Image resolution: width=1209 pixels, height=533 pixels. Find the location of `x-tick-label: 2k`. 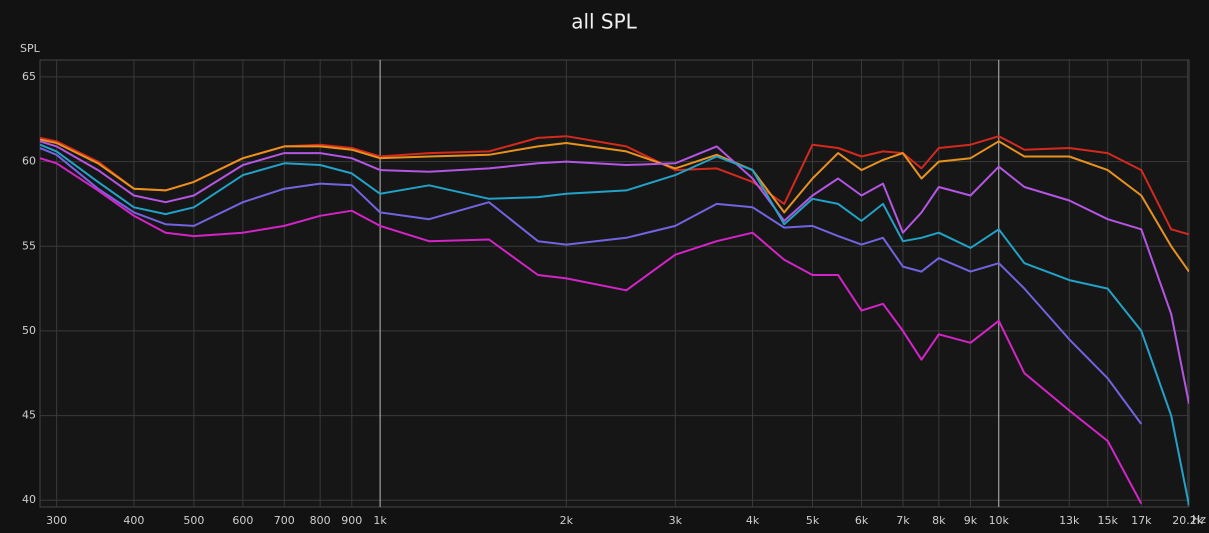

x-tick-label: 2k is located at coordinates (567, 520).